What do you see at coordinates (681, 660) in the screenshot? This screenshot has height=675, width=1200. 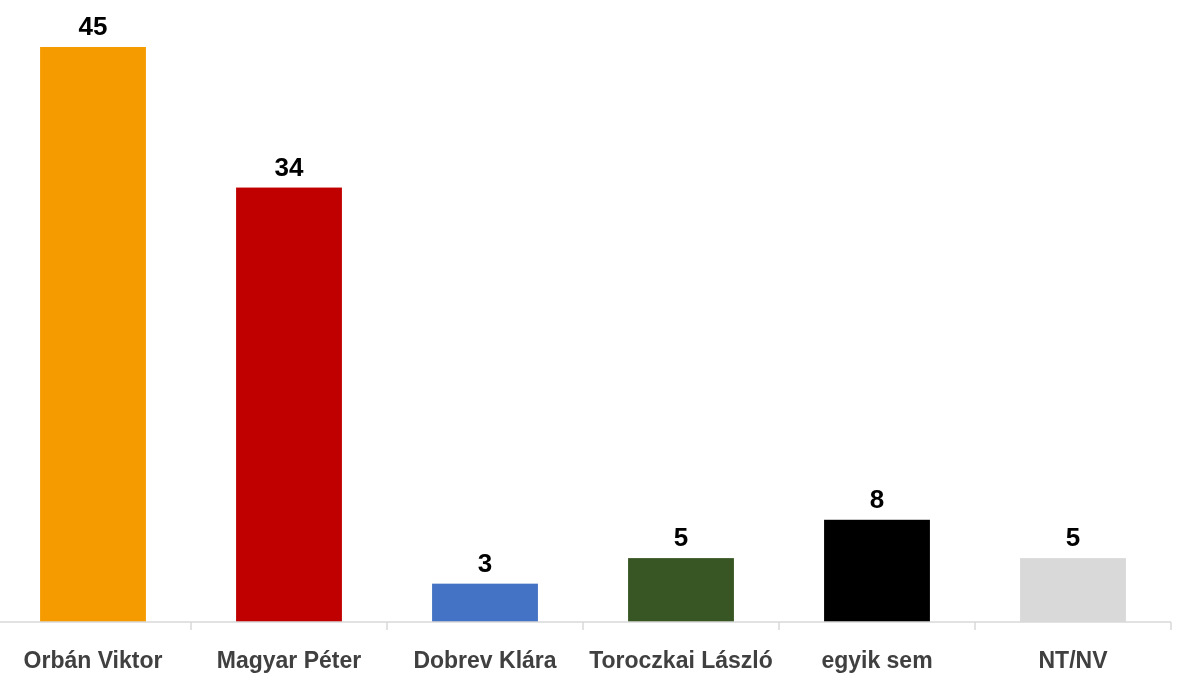 I see `x-tick-label: Toroczkai László` at bounding box center [681, 660].